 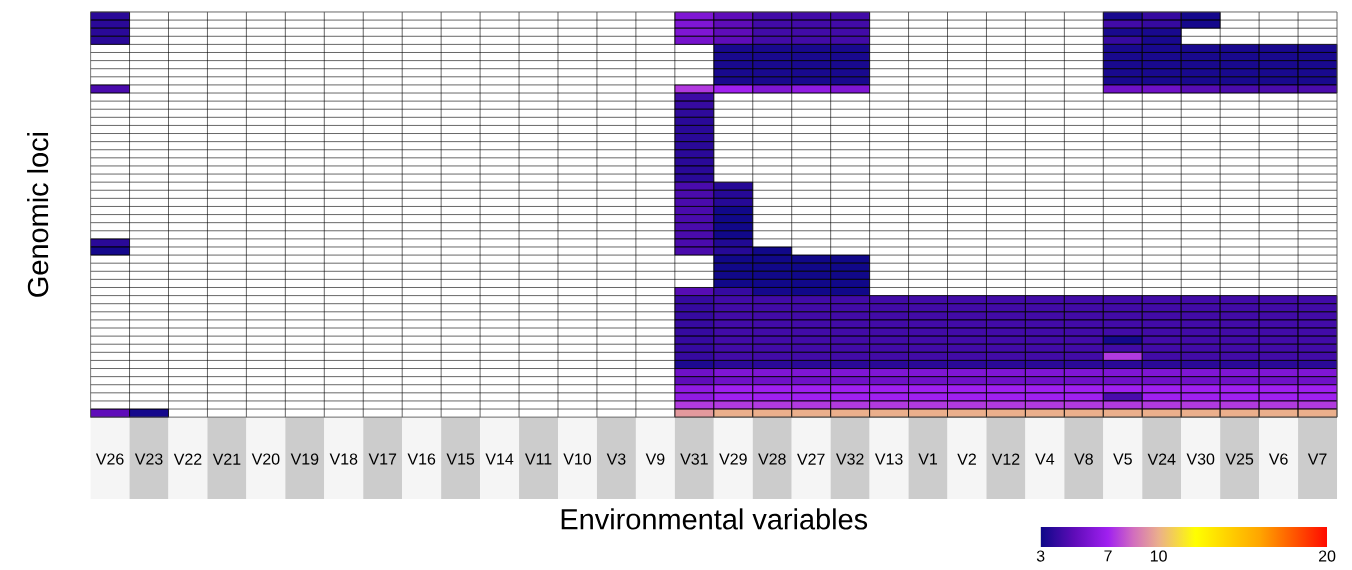 I want to click on color-bar-label: 10, so click(x=1158, y=556).